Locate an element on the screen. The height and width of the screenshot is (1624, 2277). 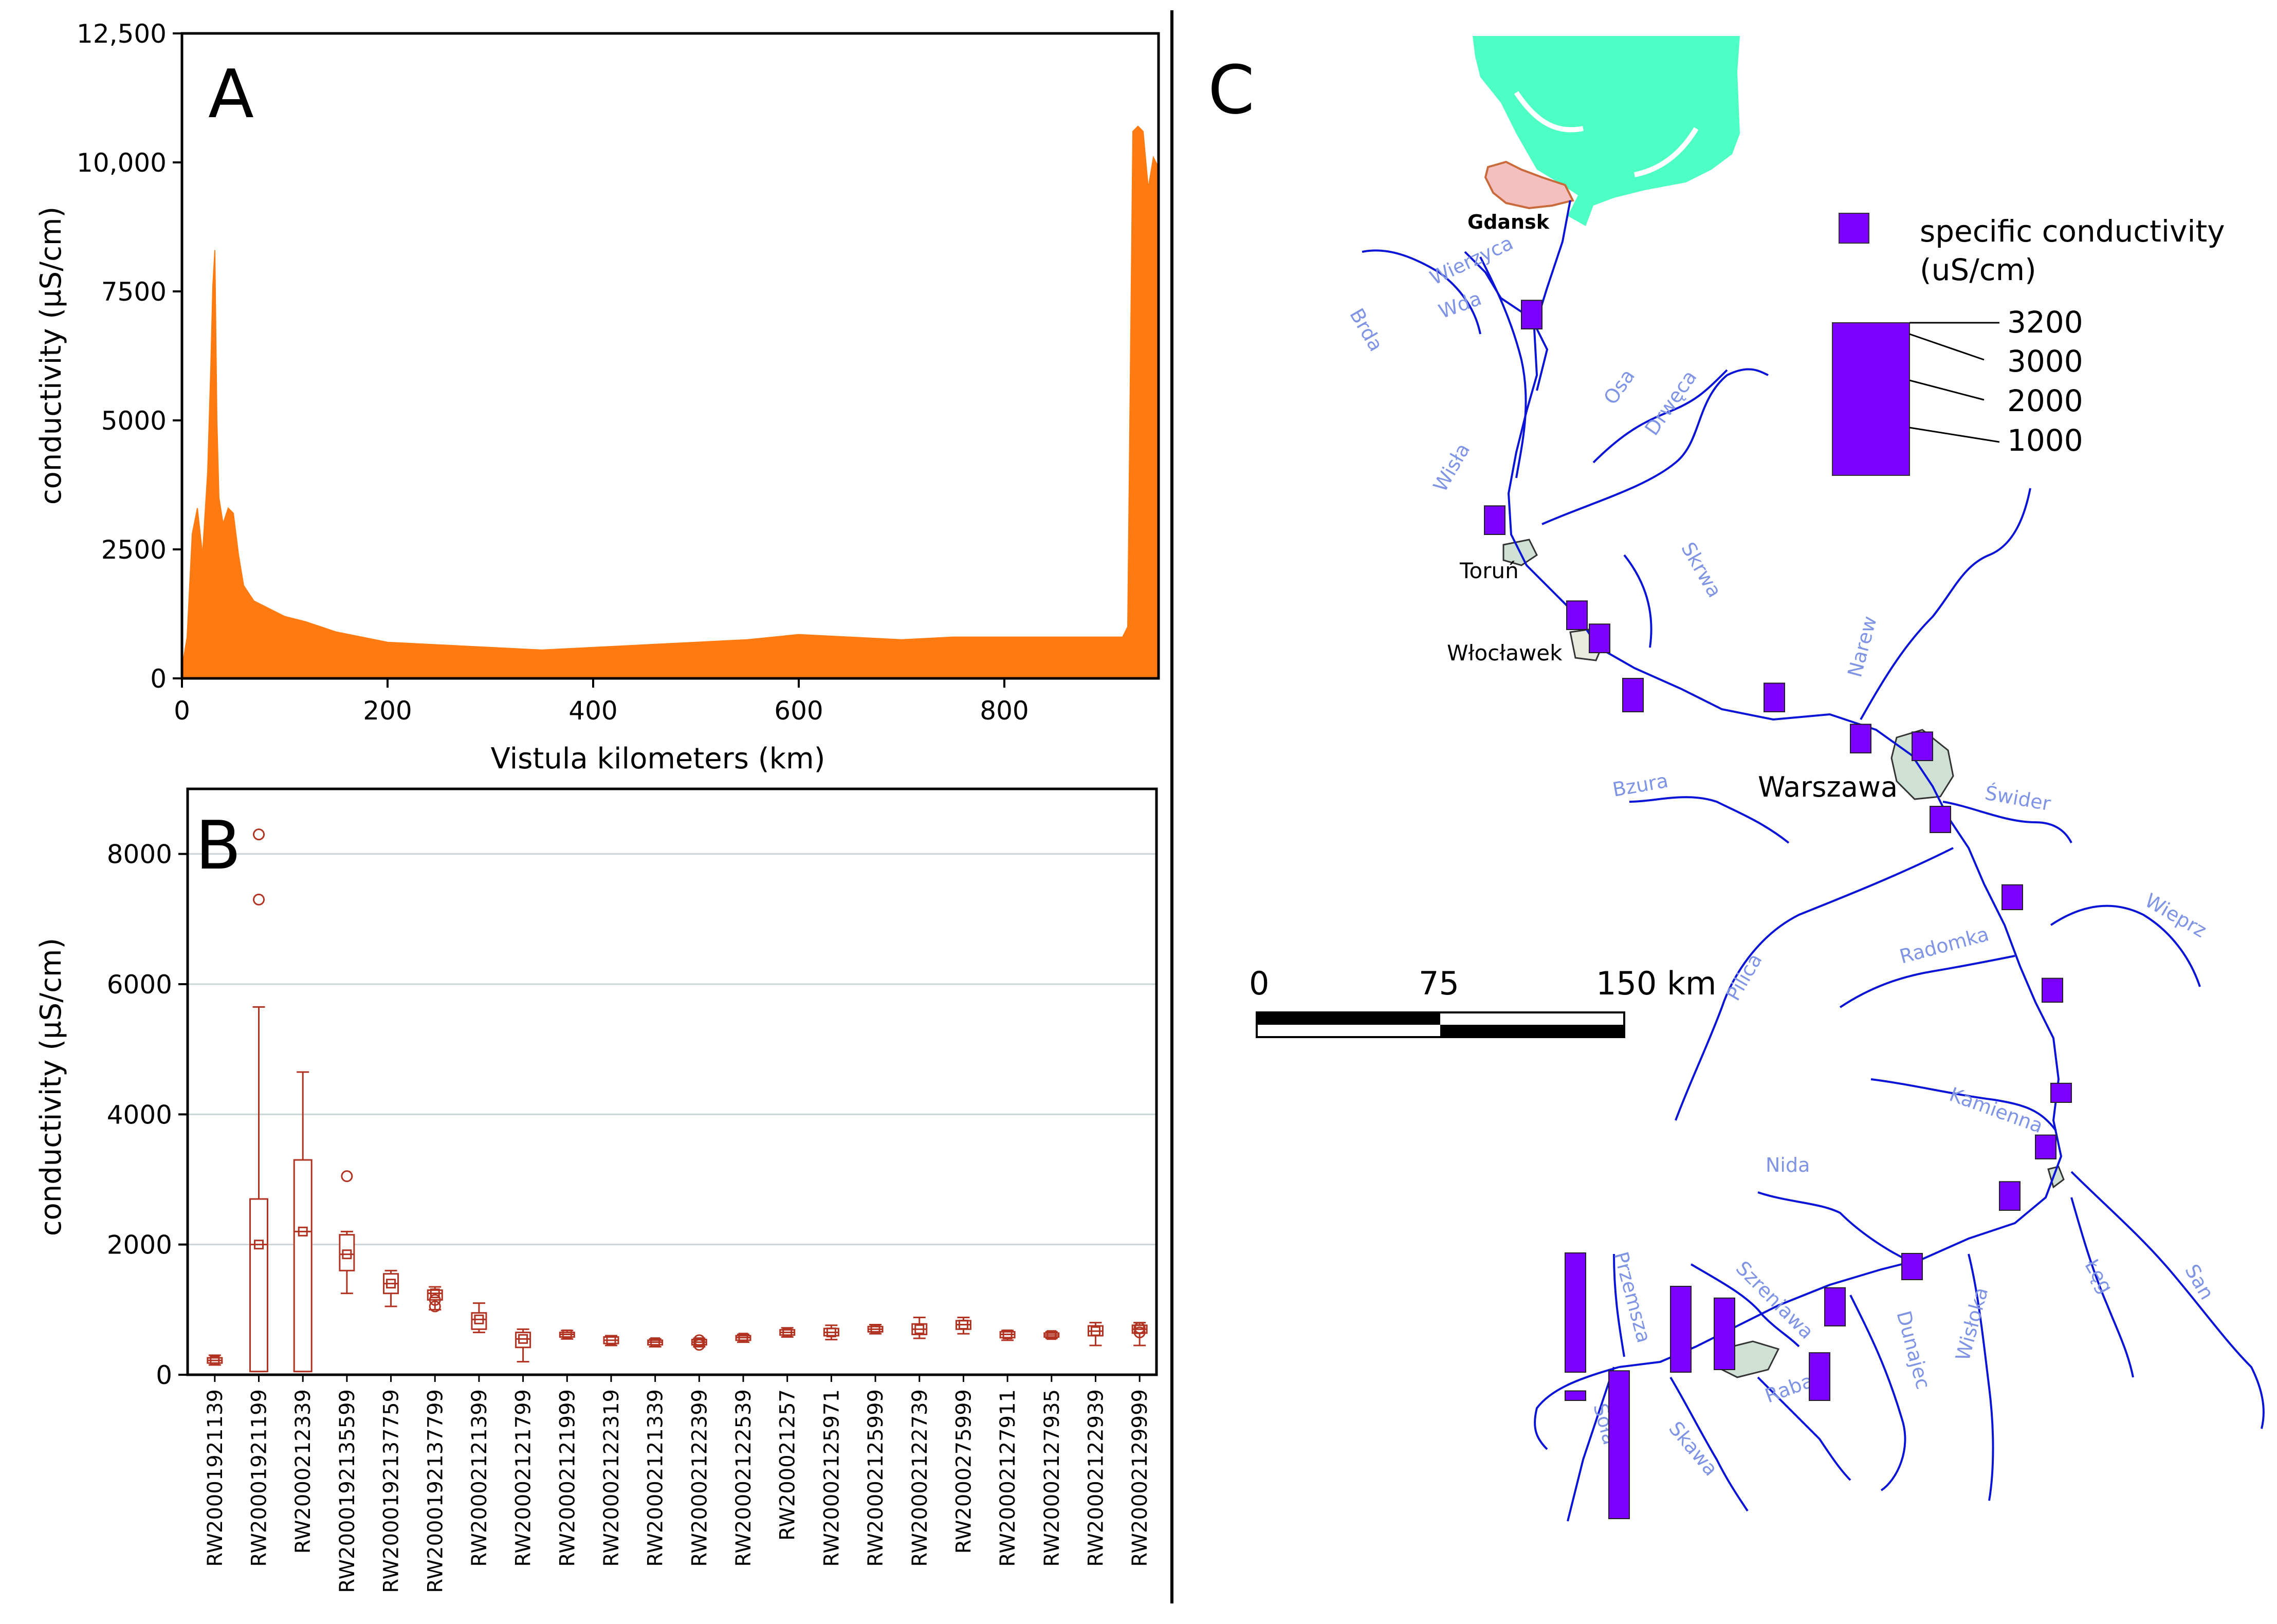
szreniawa-river is located at coordinates (1745, 1305).